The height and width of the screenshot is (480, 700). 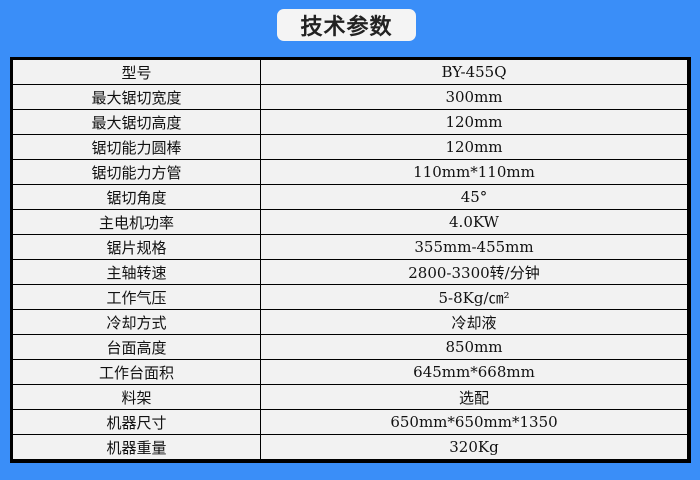 I want to click on spec-label: 最大锯切高度, so click(x=137, y=122).